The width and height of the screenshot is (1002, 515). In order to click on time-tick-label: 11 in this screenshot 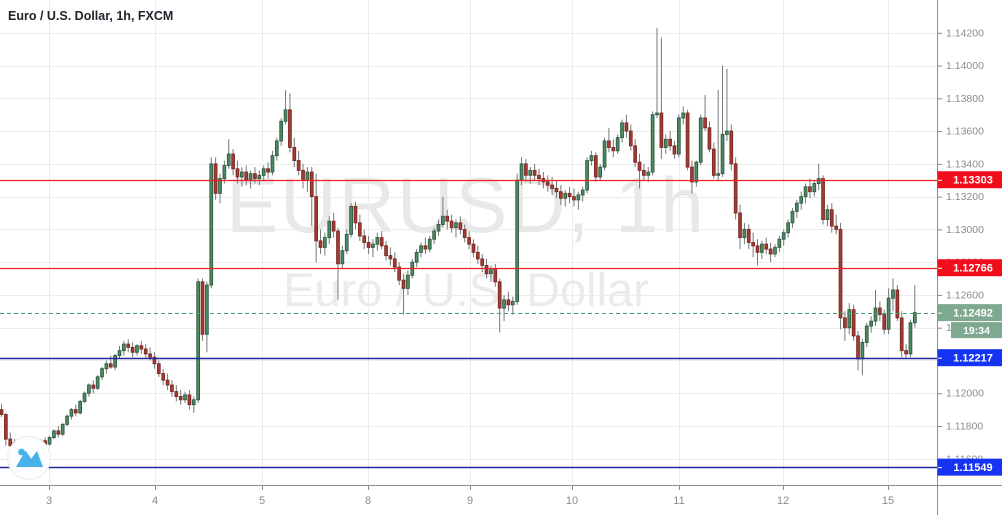, I will do `click(678, 501)`.